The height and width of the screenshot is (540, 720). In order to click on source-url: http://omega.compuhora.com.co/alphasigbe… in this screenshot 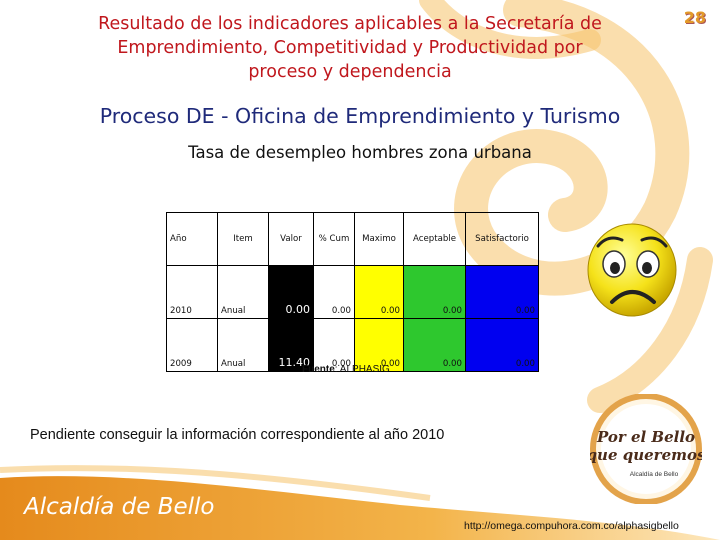, I will do `click(571, 526)`.